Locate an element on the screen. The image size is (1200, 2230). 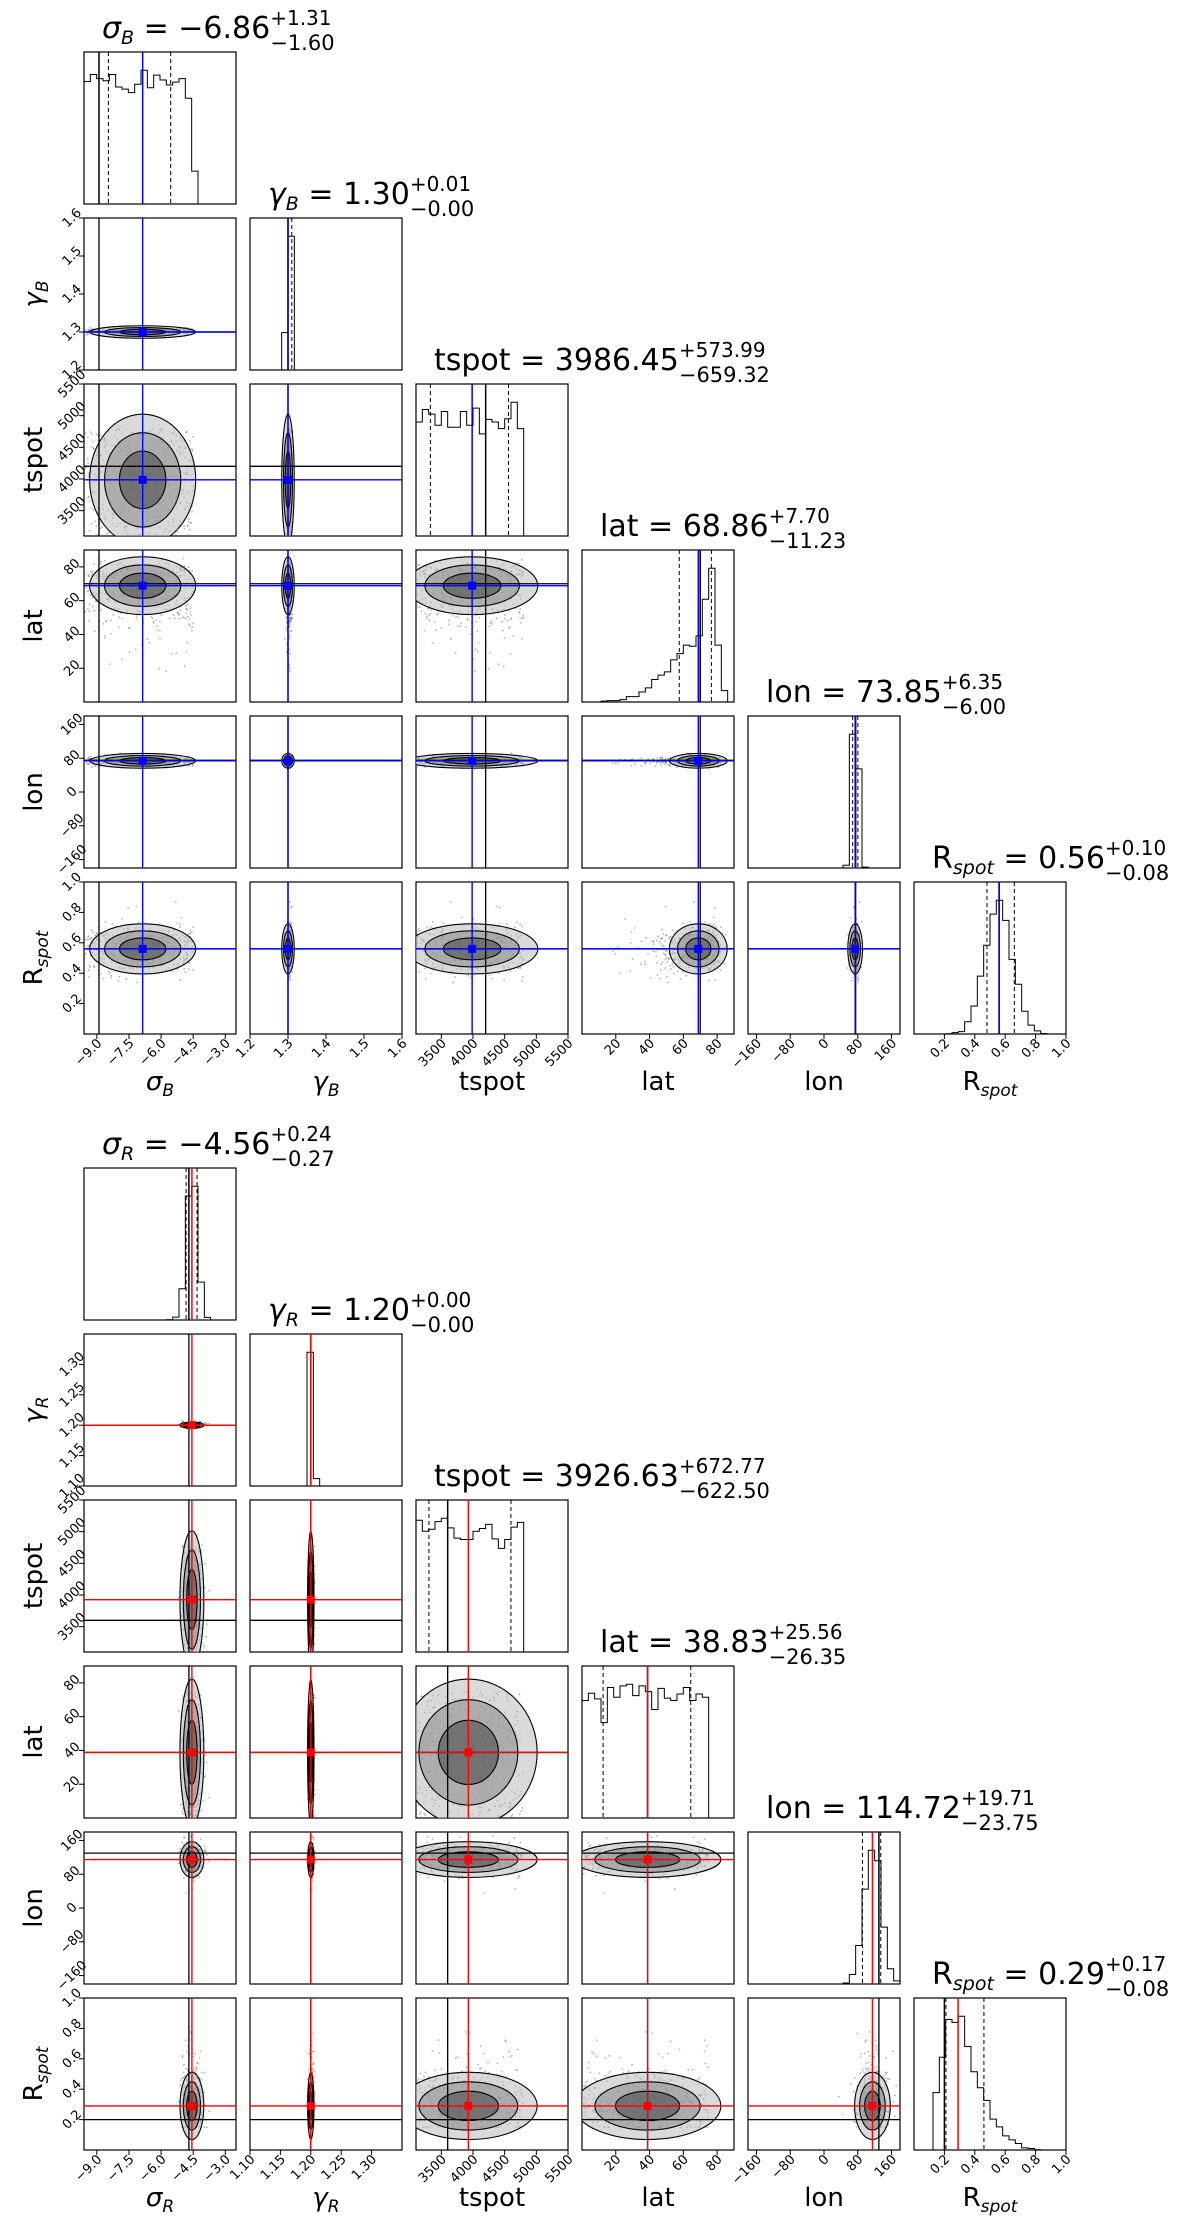
y-tick-label: 160 is located at coordinates (72, 725).